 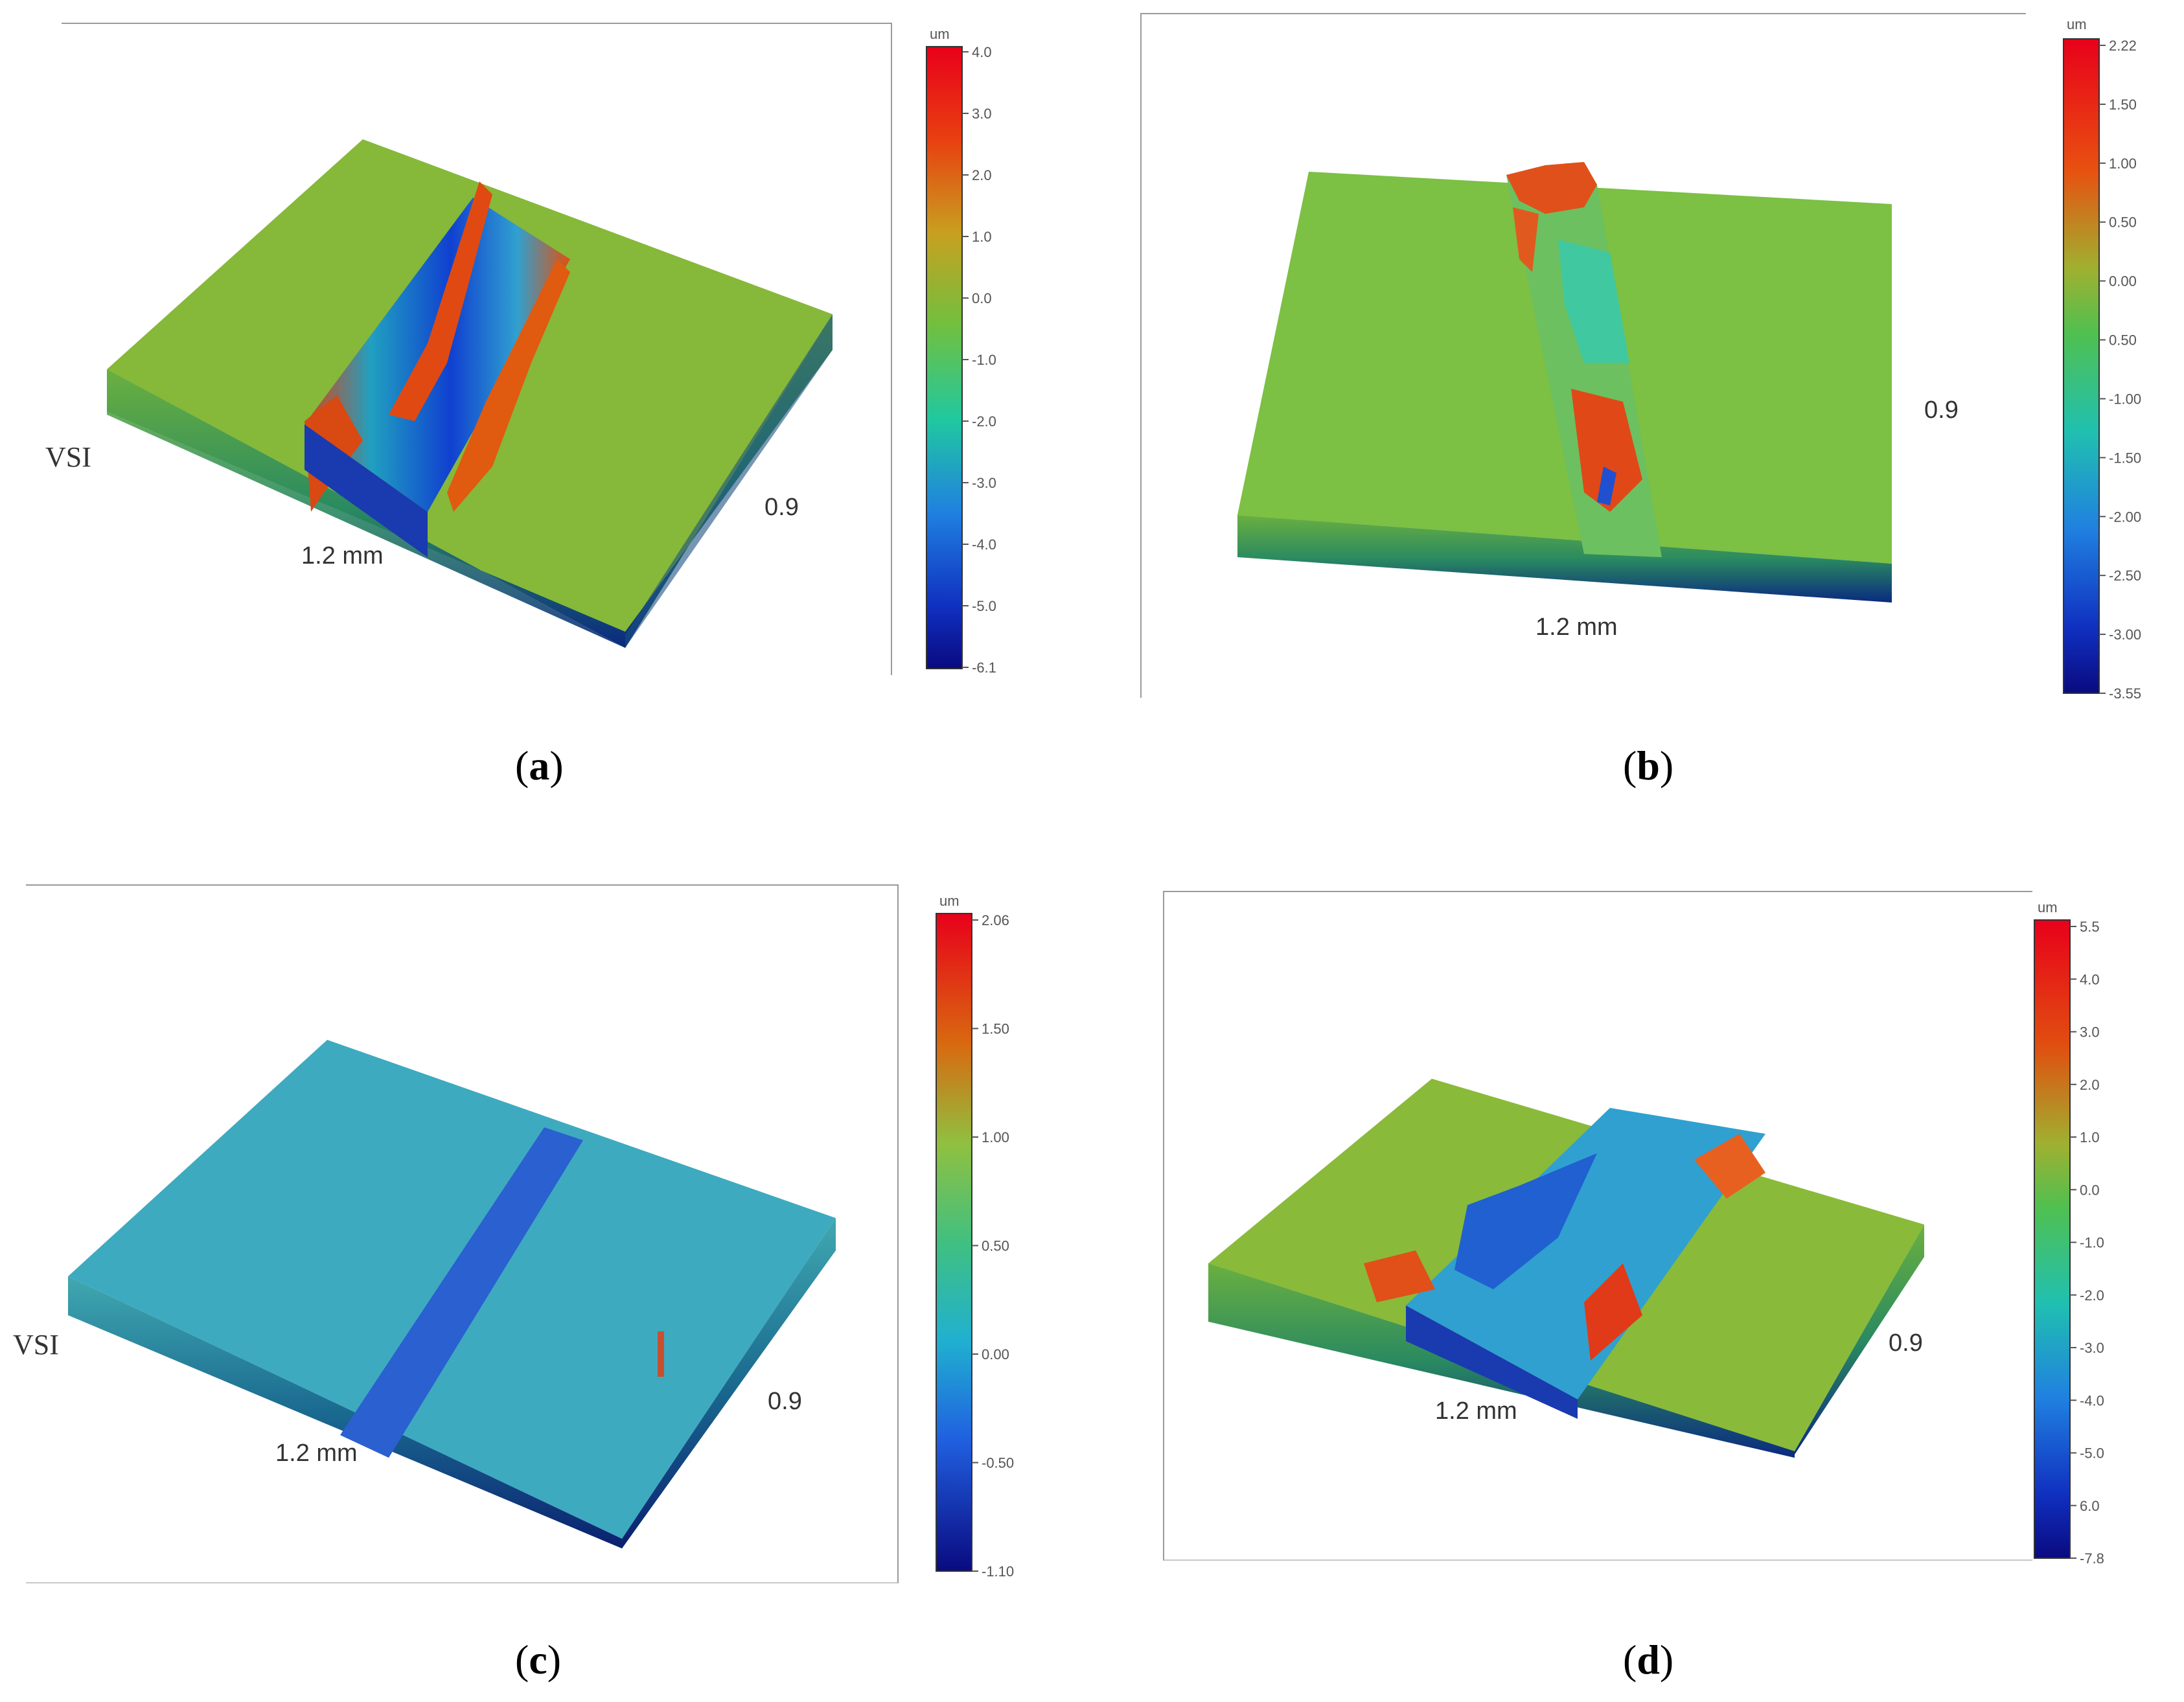 What do you see at coordinates (2052, 1239) in the screenshot?
I see `color-scale-d` at bounding box center [2052, 1239].